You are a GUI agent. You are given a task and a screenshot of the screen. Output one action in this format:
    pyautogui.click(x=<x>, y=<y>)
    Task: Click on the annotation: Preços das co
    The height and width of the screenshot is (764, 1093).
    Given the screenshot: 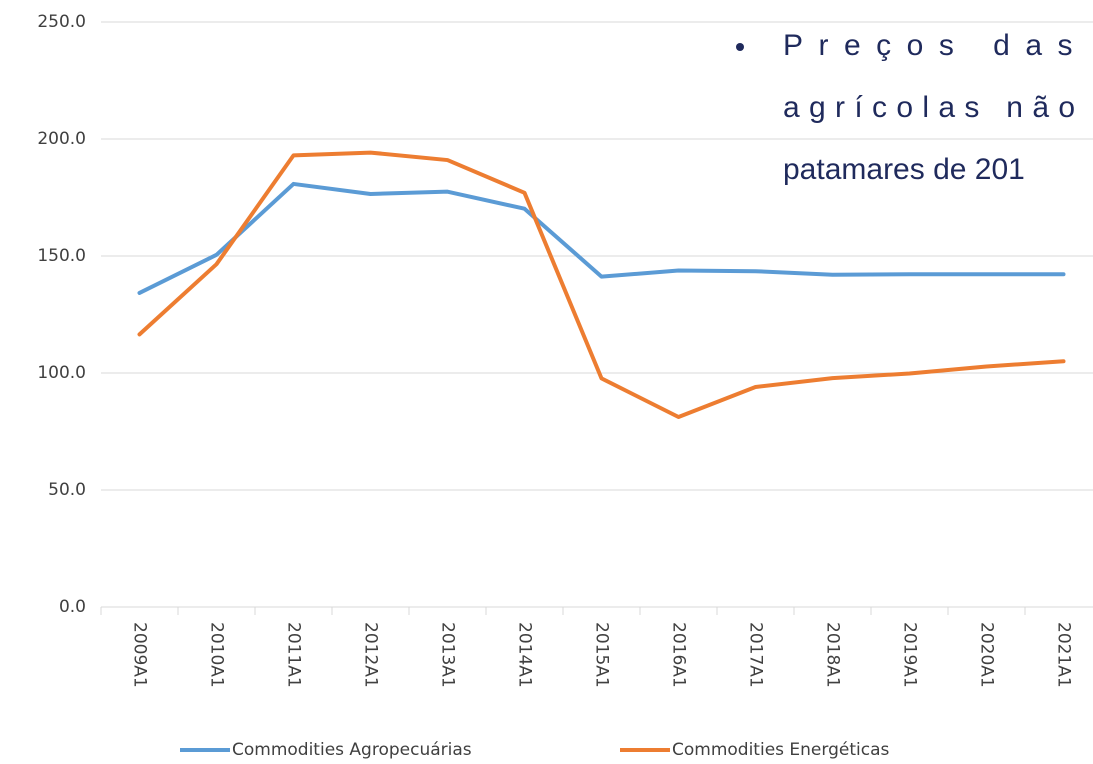 What is the action you would take?
    pyautogui.click(x=938, y=45)
    